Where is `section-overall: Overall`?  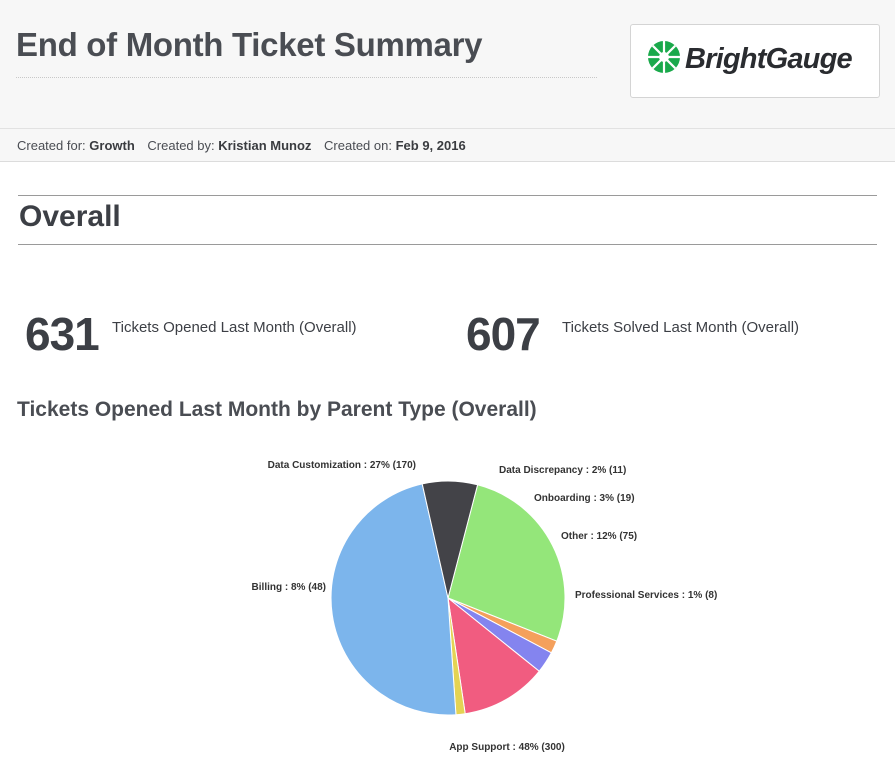
section-overall: Overall is located at coordinates (447, 220).